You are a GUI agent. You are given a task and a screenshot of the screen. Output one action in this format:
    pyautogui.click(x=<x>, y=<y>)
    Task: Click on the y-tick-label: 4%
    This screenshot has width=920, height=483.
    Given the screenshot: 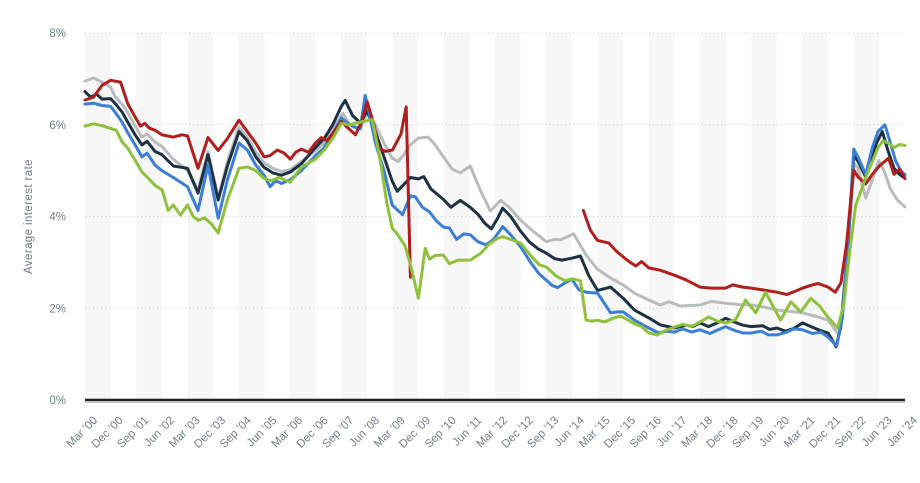 What is the action you would take?
    pyautogui.click(x=57, y=218)
    